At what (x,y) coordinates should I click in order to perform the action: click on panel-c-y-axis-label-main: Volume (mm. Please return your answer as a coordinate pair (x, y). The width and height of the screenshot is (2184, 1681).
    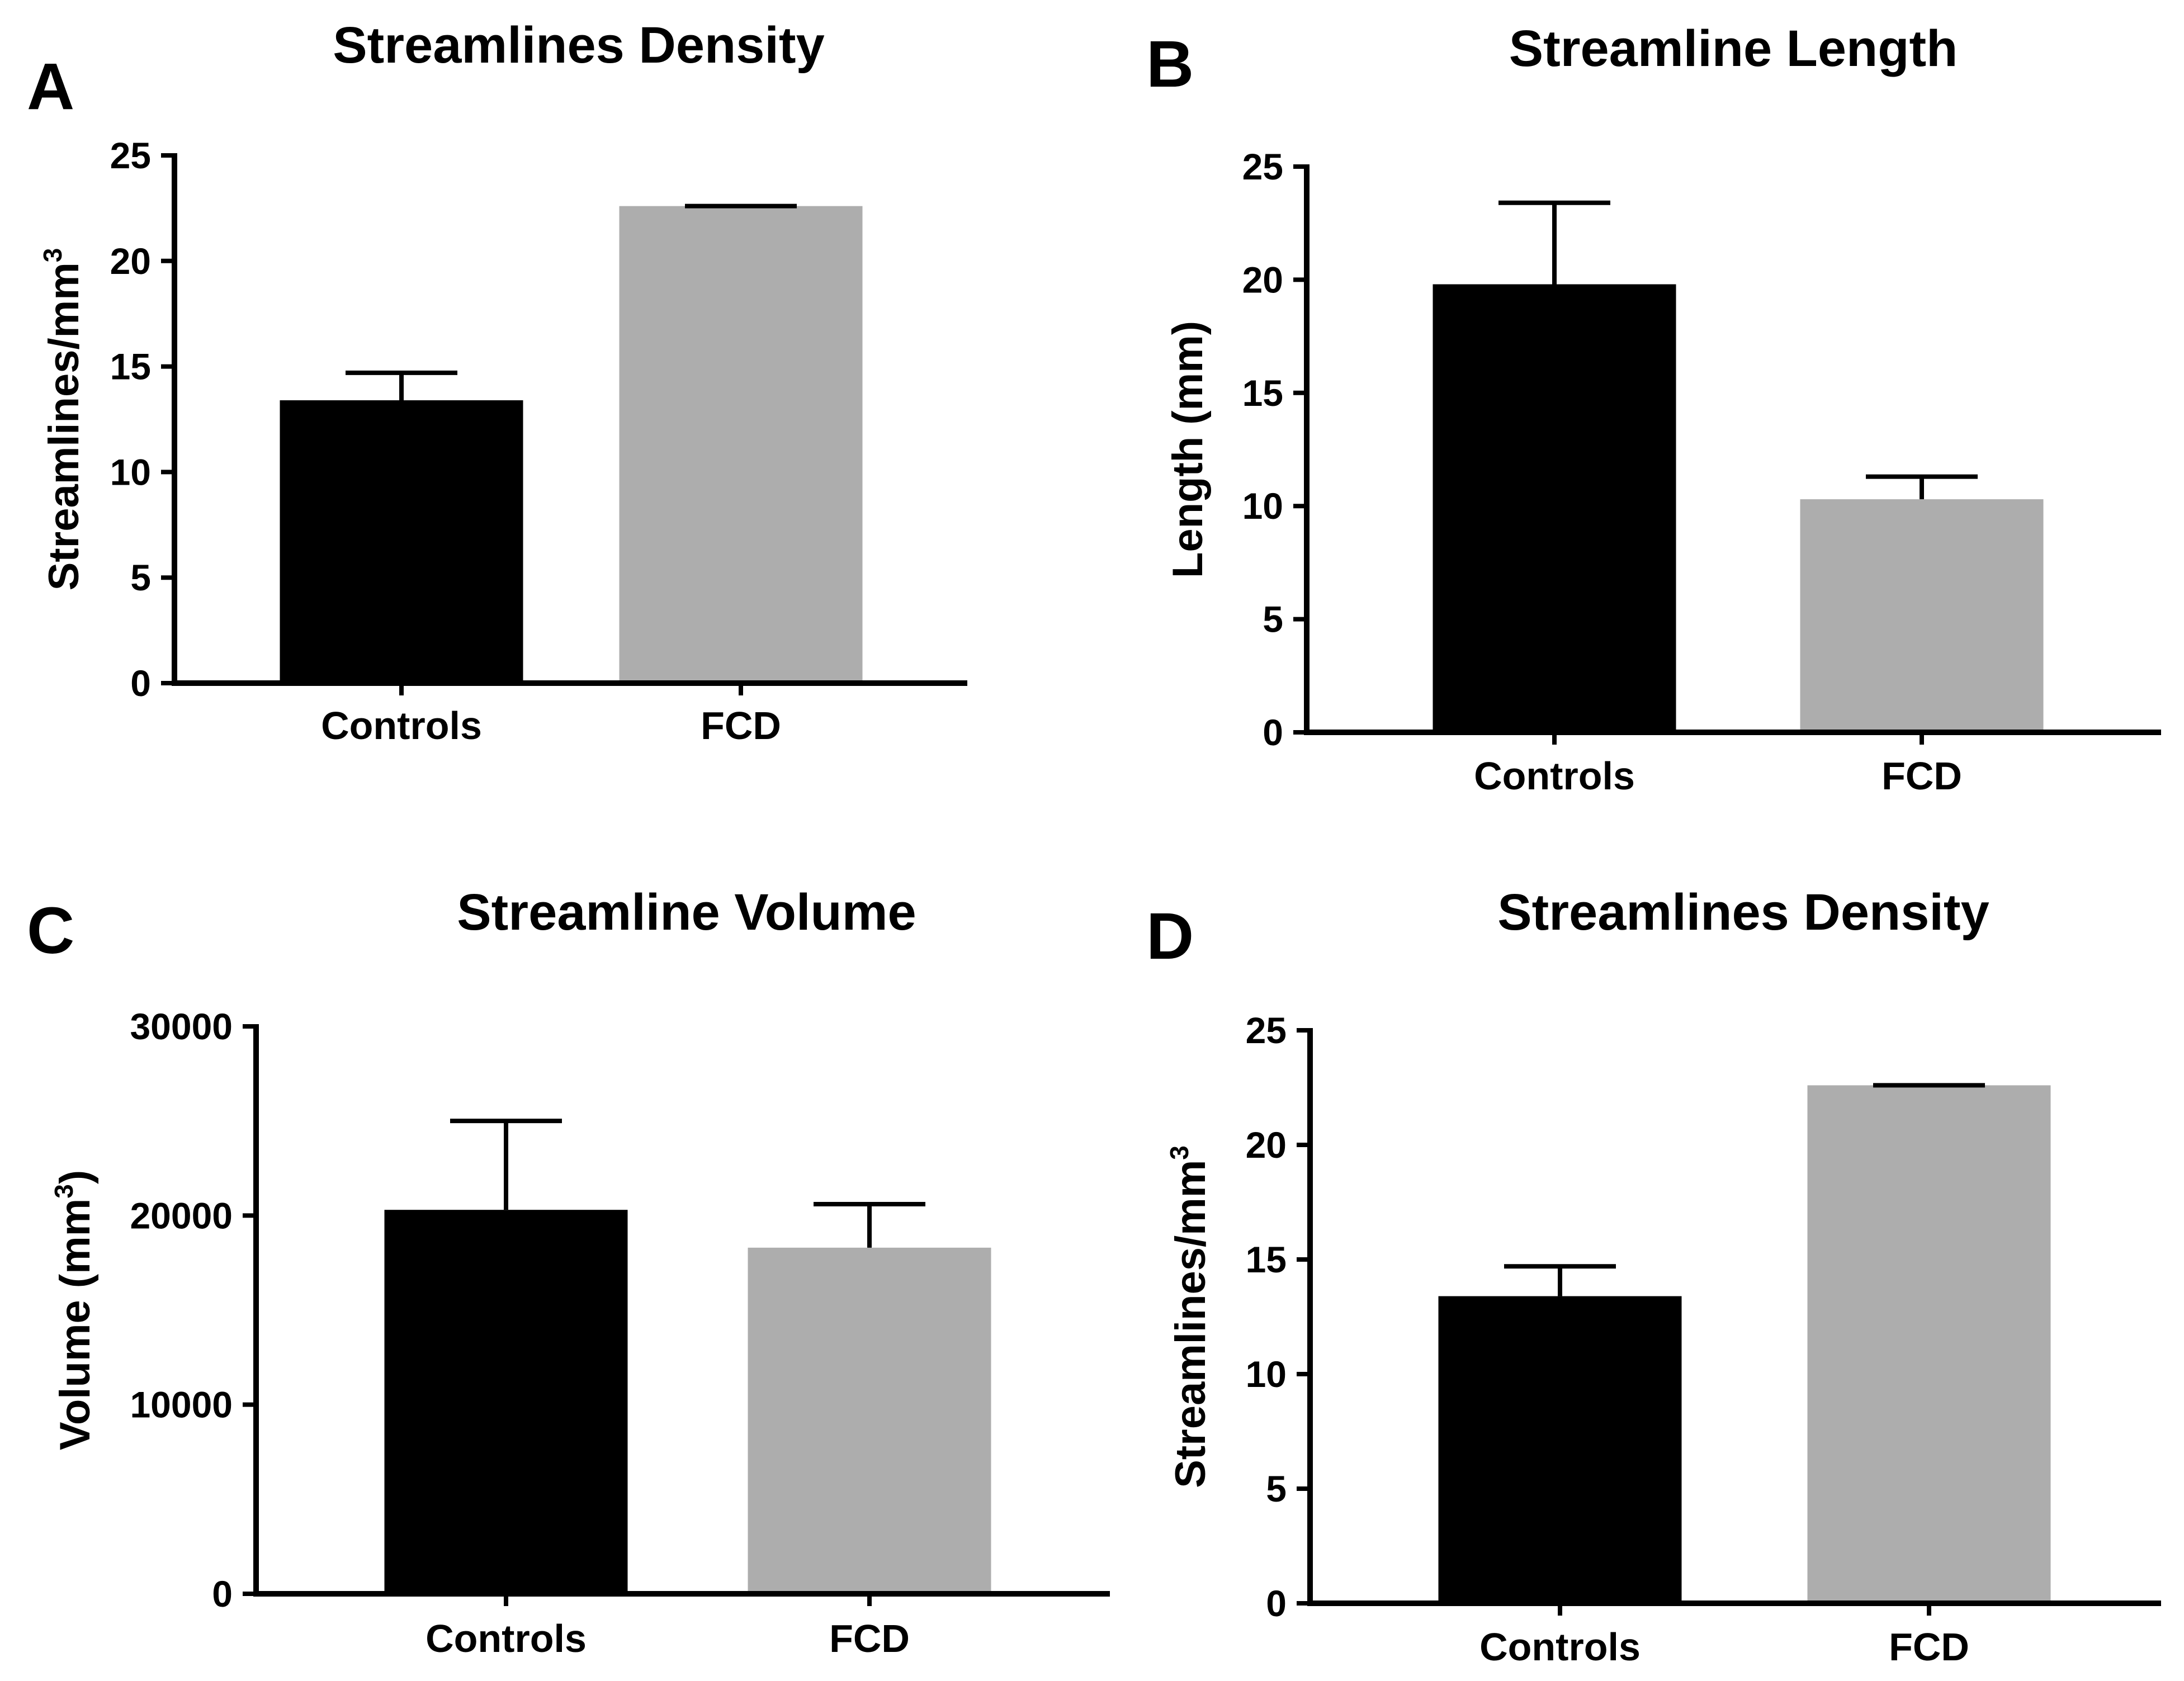
    Looking at the image, I should click on (75, 1325).